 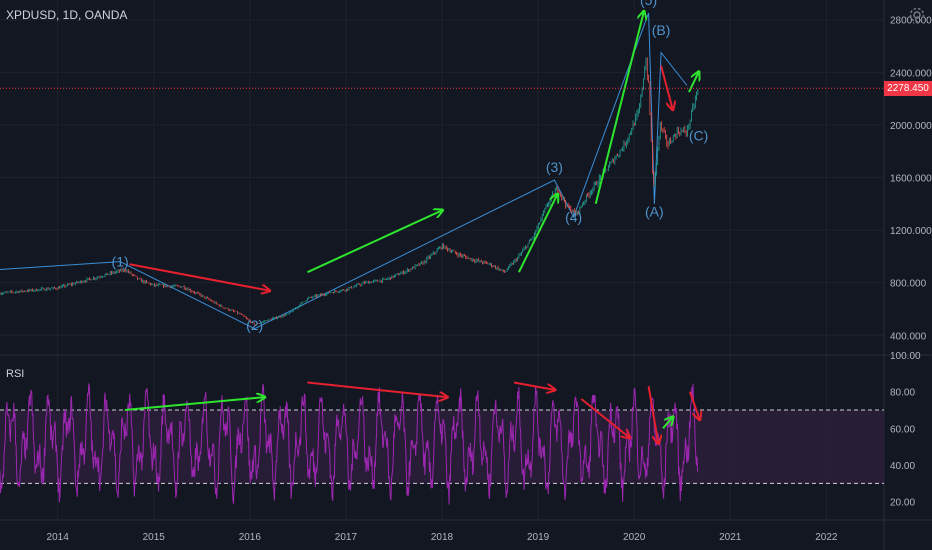 I want to click on price-tick-label: 2400.000, so click(x=911, y=73).